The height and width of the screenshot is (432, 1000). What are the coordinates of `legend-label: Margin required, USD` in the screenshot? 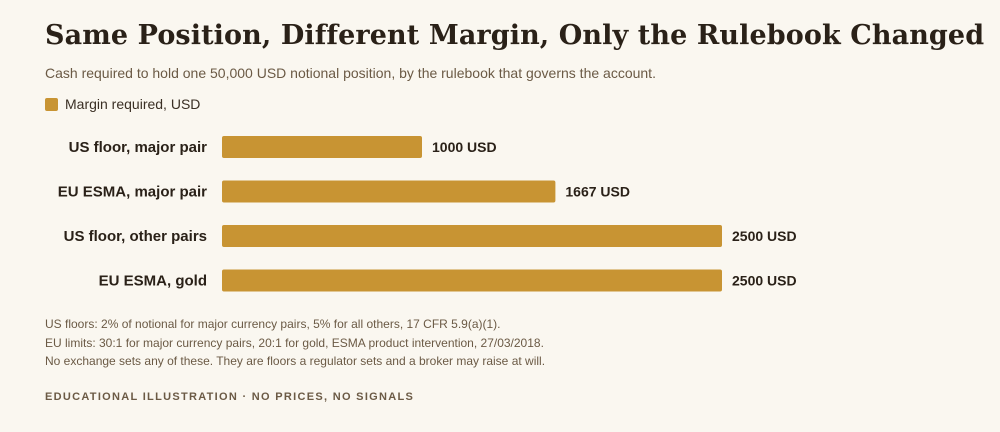 It's located at (133, 104).